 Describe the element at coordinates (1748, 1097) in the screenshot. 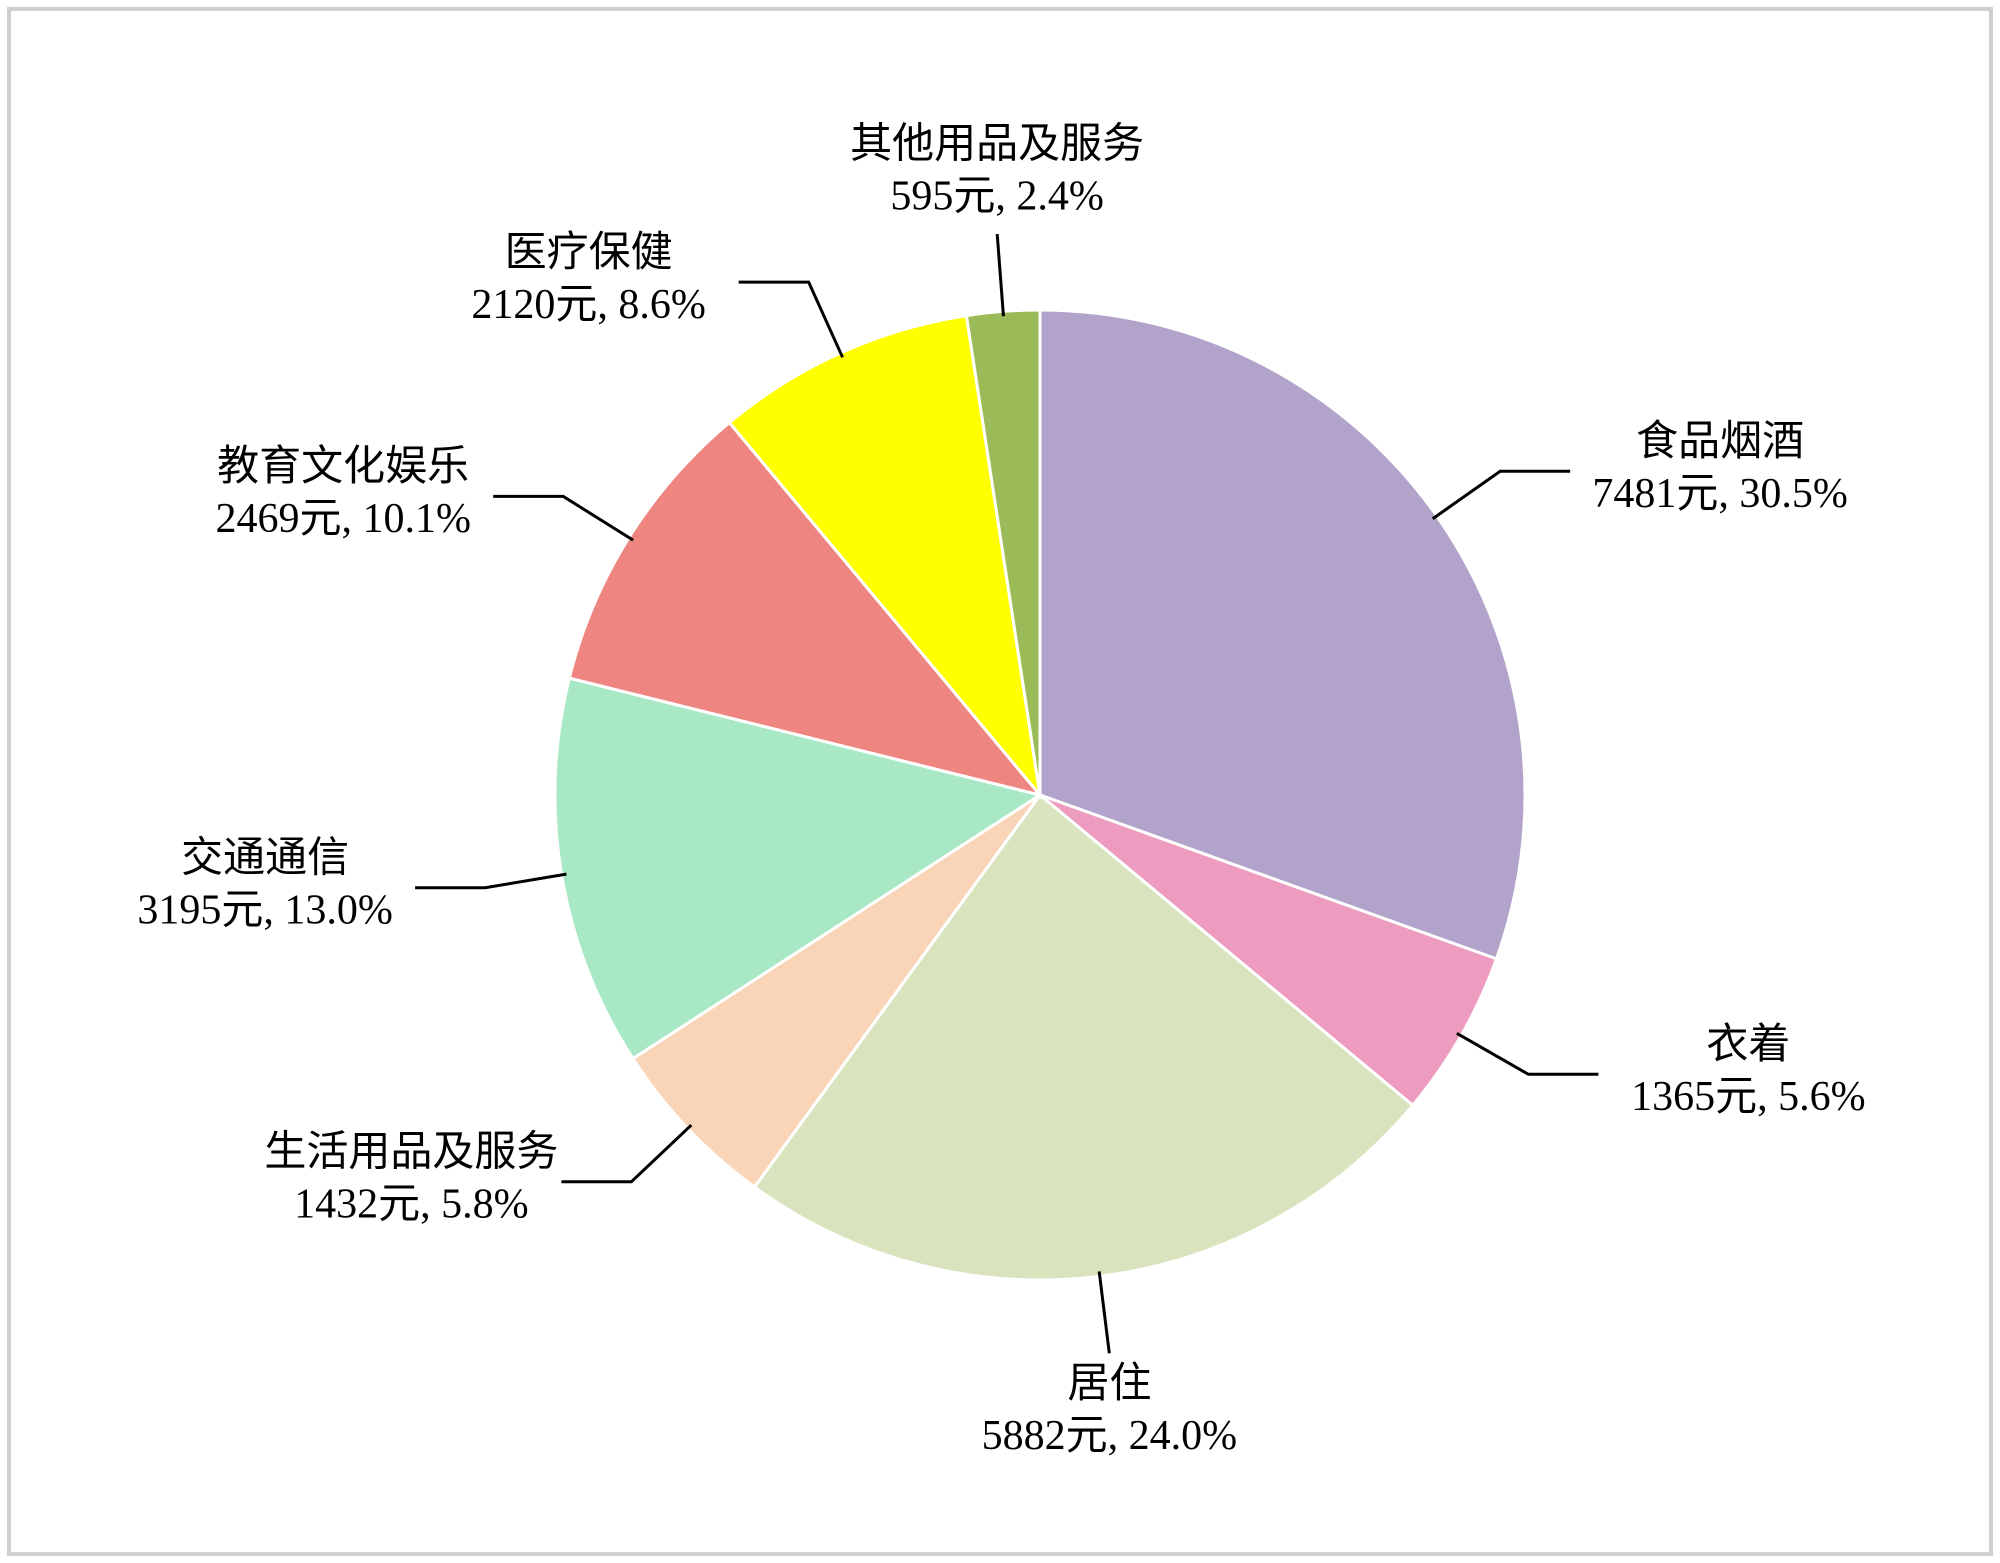

I see `value-label: 1365元, 5.6%` at that location.